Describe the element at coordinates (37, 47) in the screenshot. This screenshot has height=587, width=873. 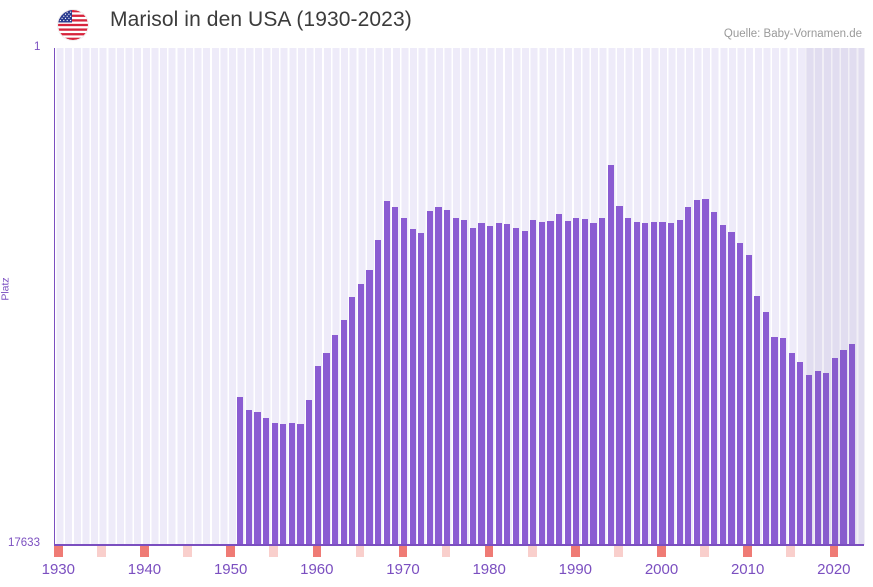
I see `y-axis-label-top: 1` at that location.